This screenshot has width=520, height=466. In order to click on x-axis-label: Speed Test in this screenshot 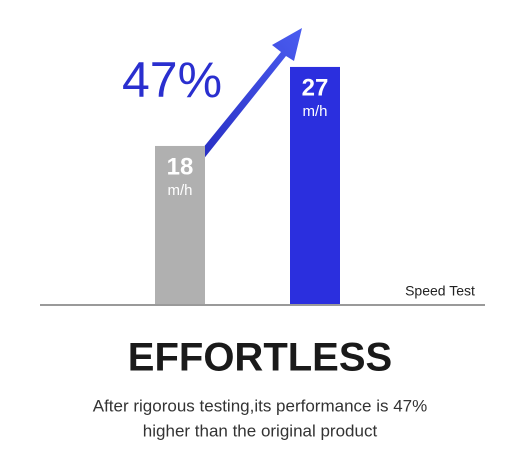, I will do `click(440, 291)`.